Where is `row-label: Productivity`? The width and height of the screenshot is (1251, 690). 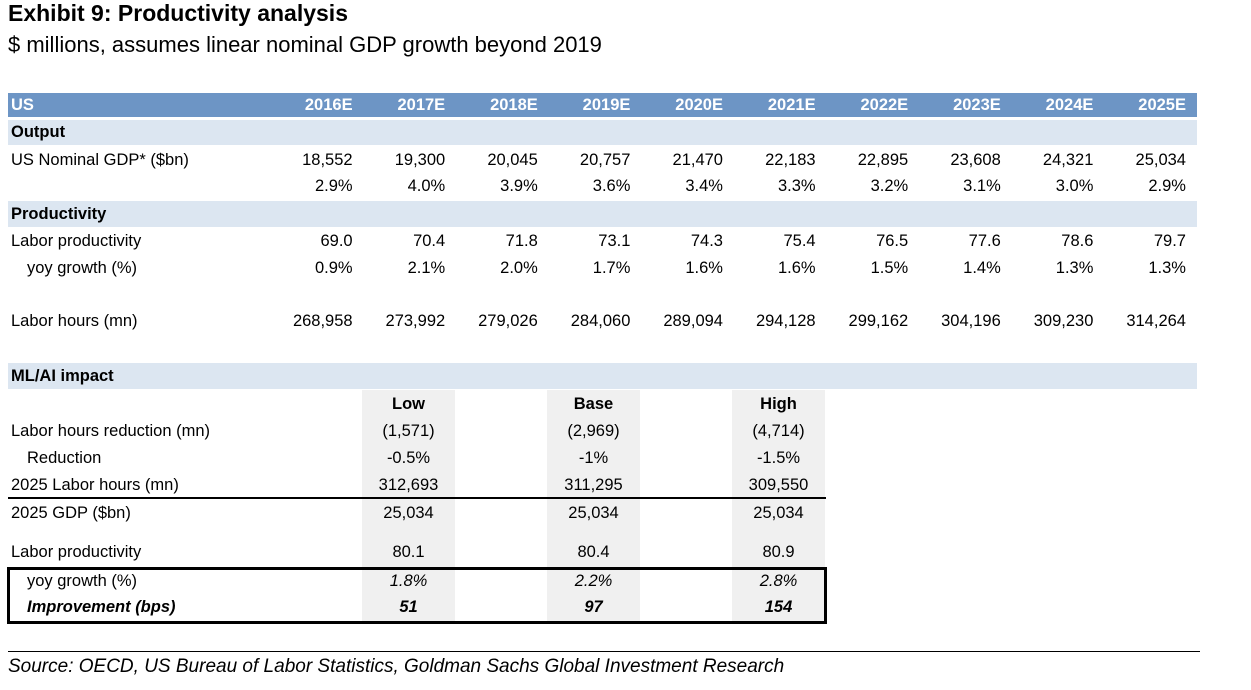
row-label: Productivity is located at coordinates (59, 213).